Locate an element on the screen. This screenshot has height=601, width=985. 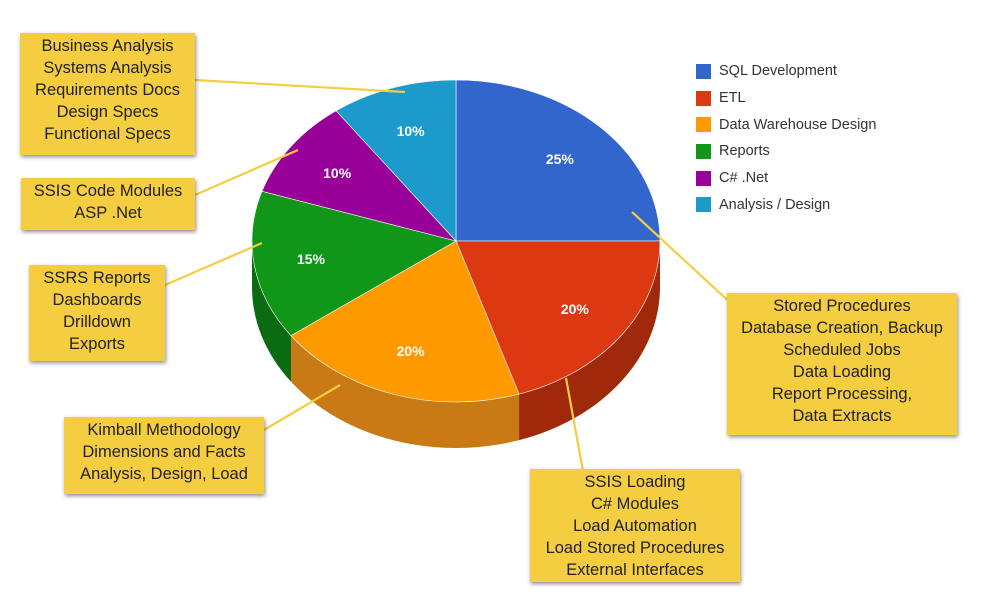
pie-label-0: 25% is located at coordinates (560, 159).